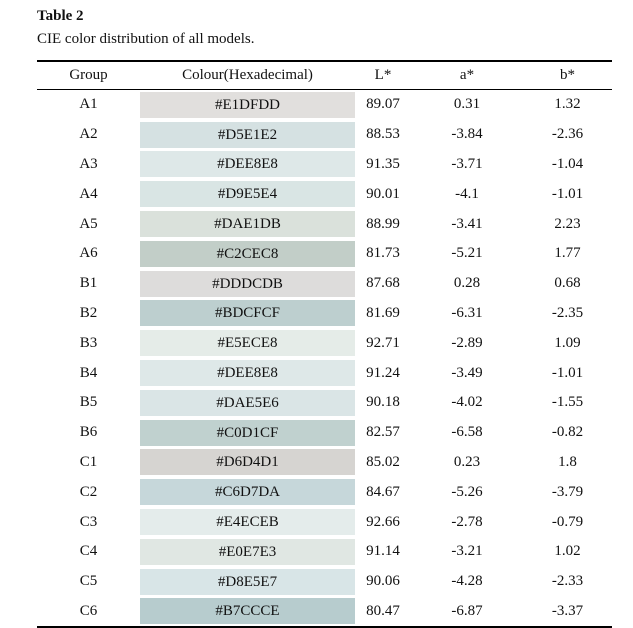 The width and height of the screenshot is (633, 628). What do you see at coordinates (383, 432) in the screenshot?
I see `table-cell: 82.57` at bounding box center [383, 432].